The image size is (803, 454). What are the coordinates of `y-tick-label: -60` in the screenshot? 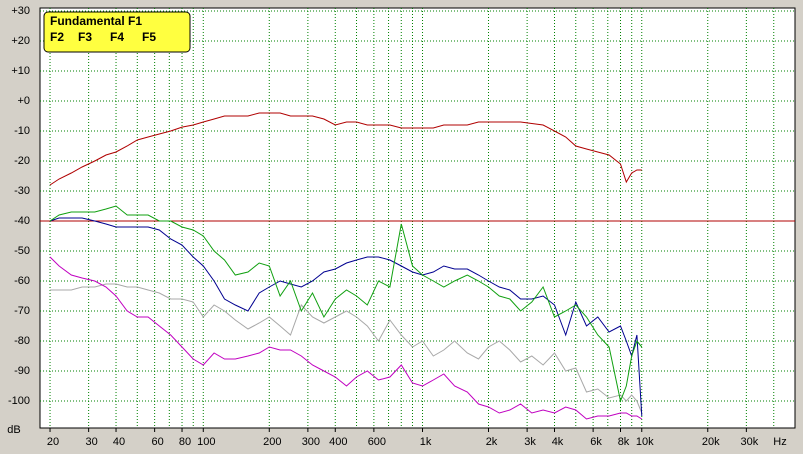 It's located at (22, 281).